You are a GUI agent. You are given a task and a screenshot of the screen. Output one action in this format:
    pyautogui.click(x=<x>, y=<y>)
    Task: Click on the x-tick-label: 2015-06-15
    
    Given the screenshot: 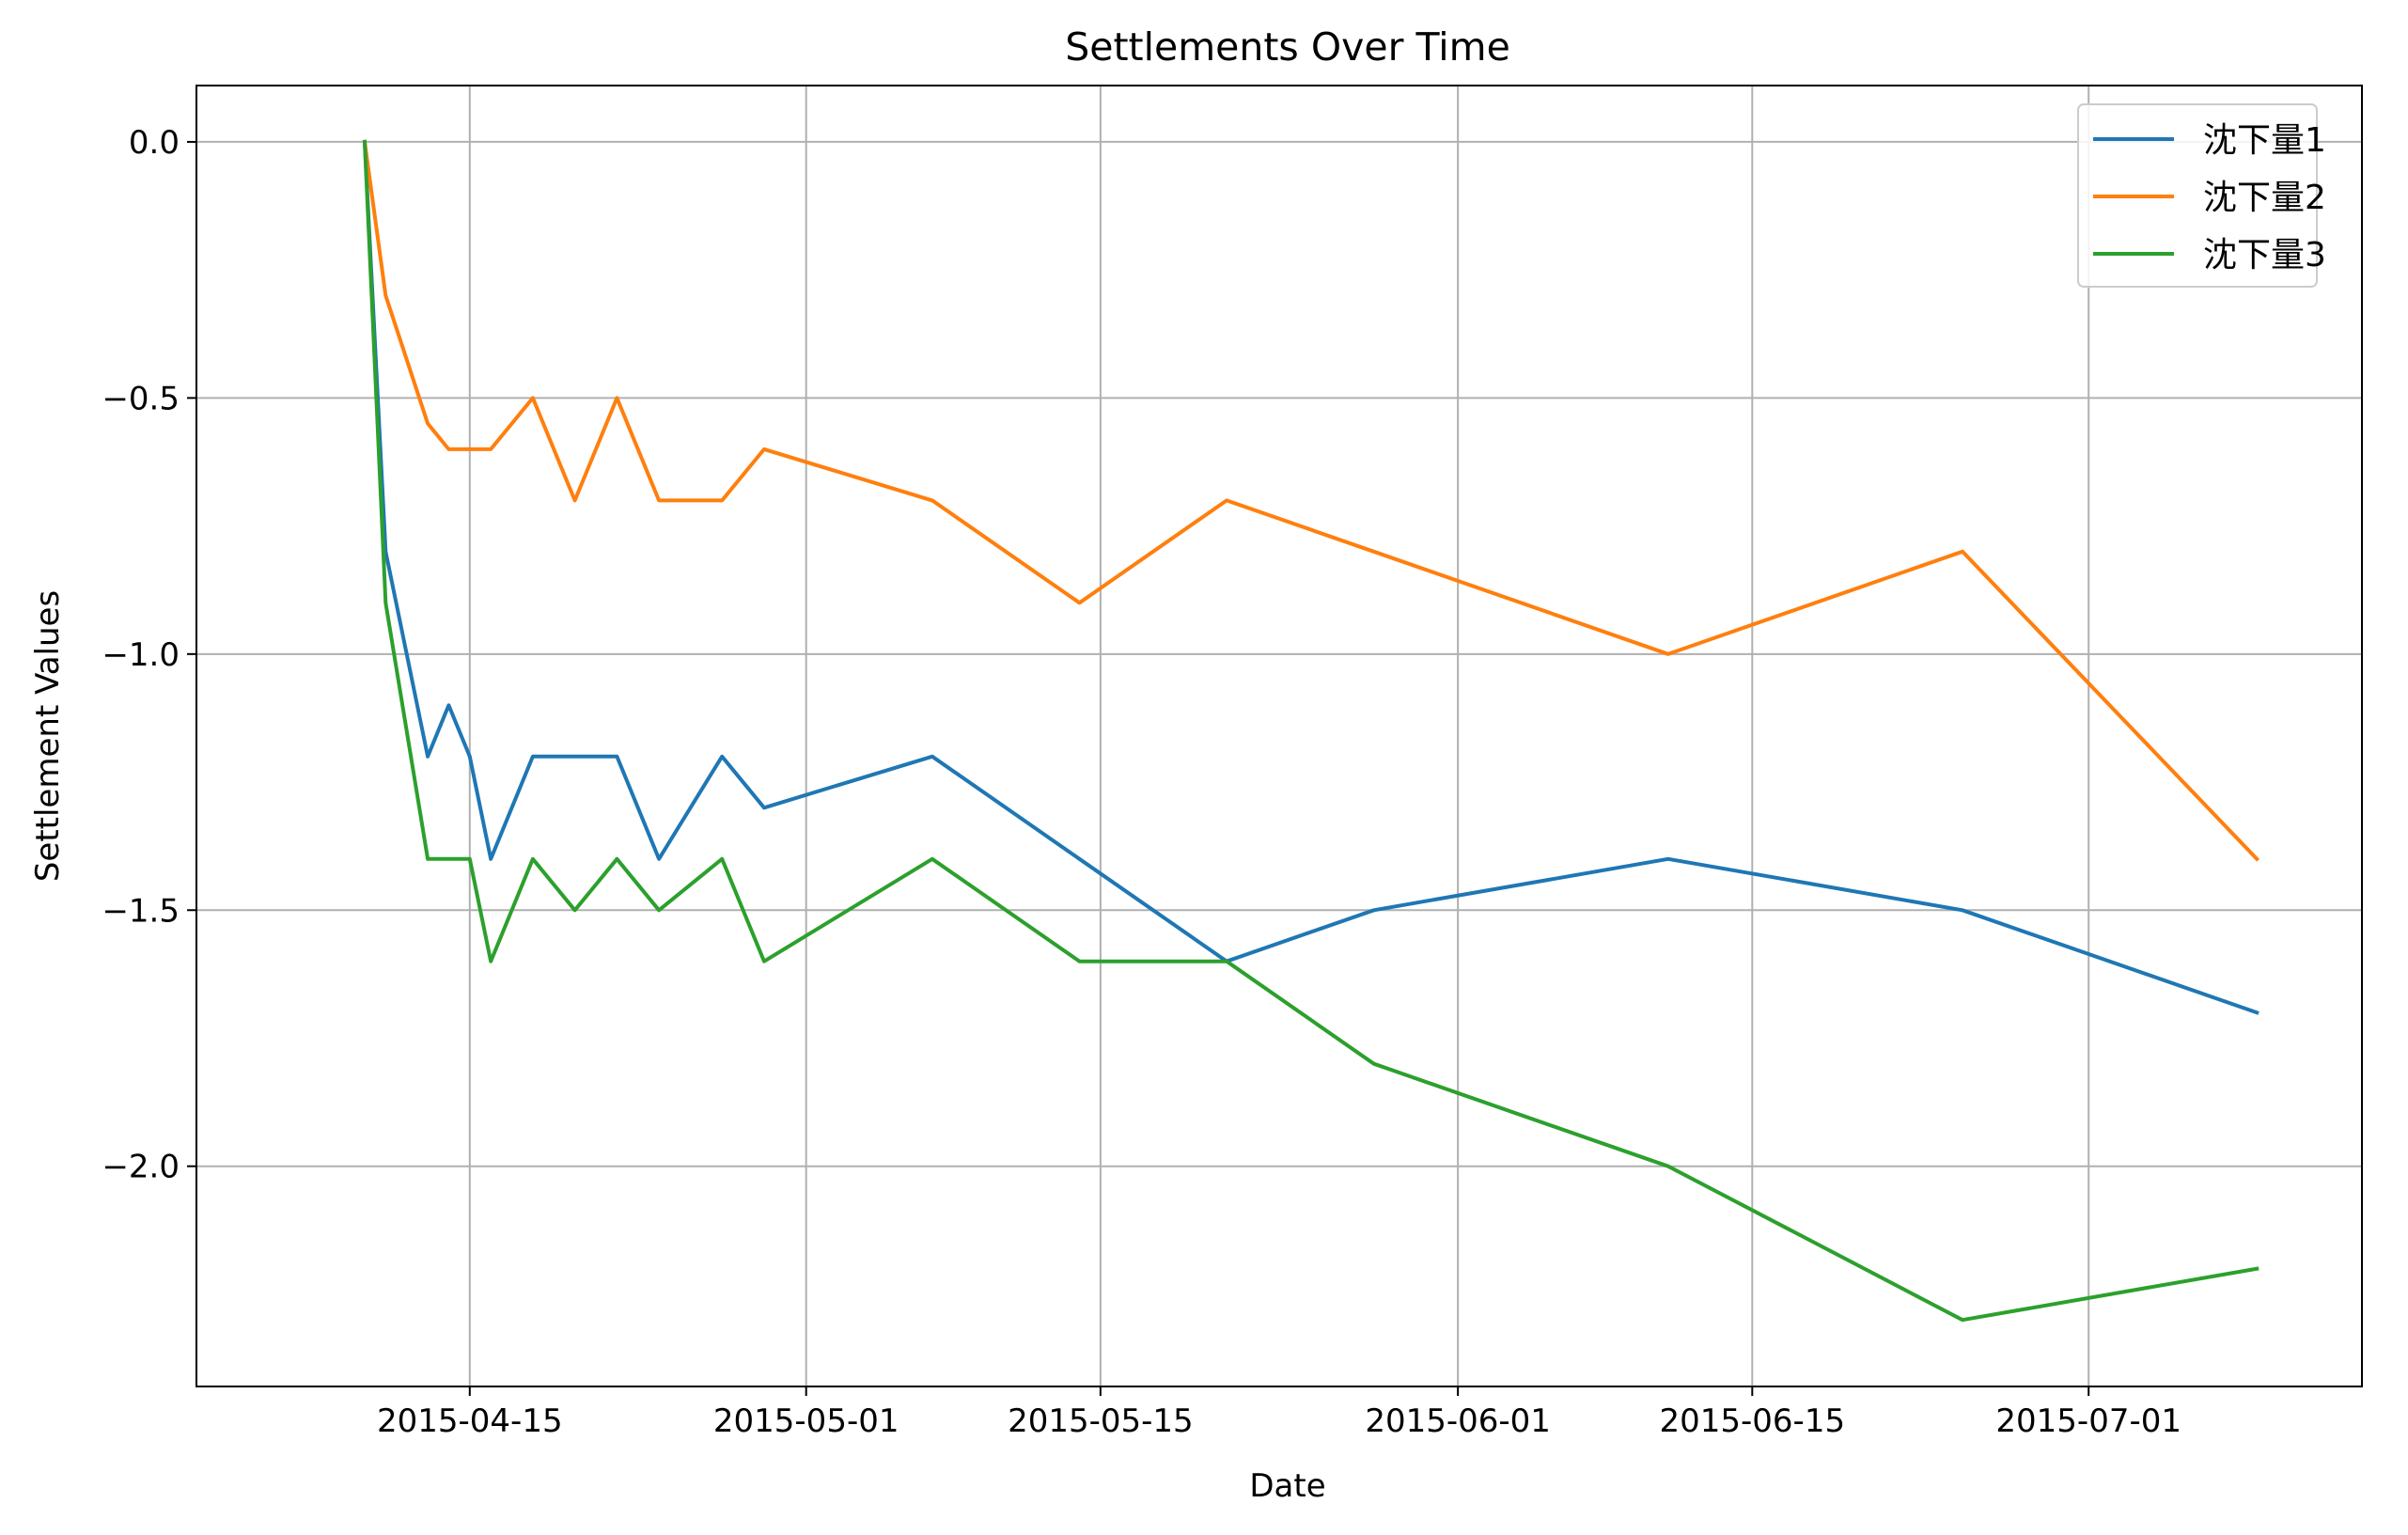 What is the action you would take?
    pyautogui.click(x=1753, y=1421)
    